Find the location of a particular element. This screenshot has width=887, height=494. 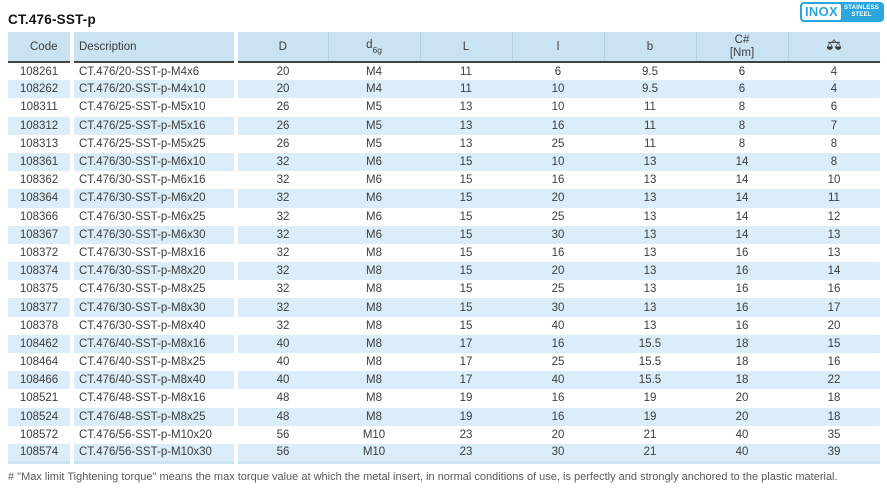

cell-code: 108464 is located at coordinates (41, 362).